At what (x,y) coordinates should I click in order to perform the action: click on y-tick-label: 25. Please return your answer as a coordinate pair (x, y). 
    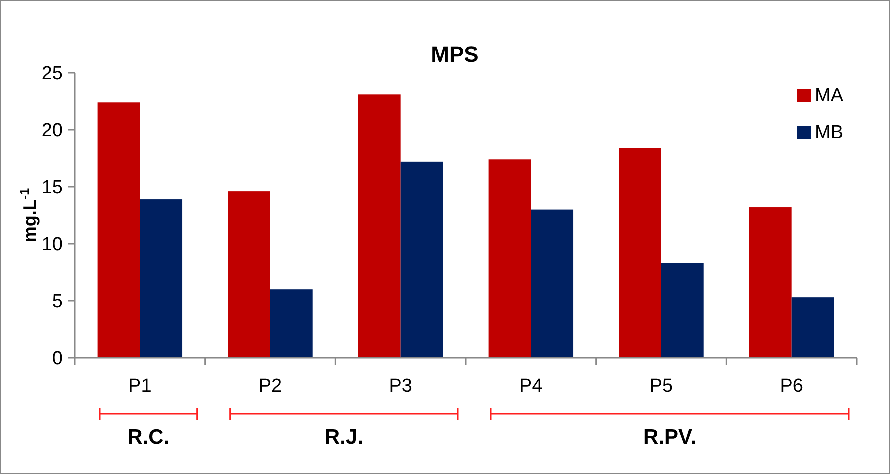
    Looking at the image, I should click on (52, 74).